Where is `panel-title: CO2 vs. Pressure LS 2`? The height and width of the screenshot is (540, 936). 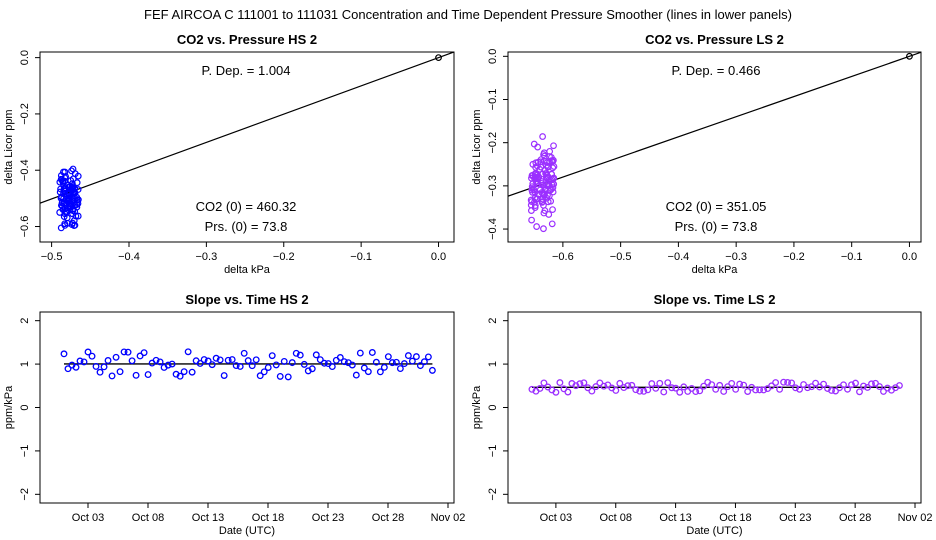 panel-title: CO2 vs. Pressure LS 2 is located at coordinates (714, 39).